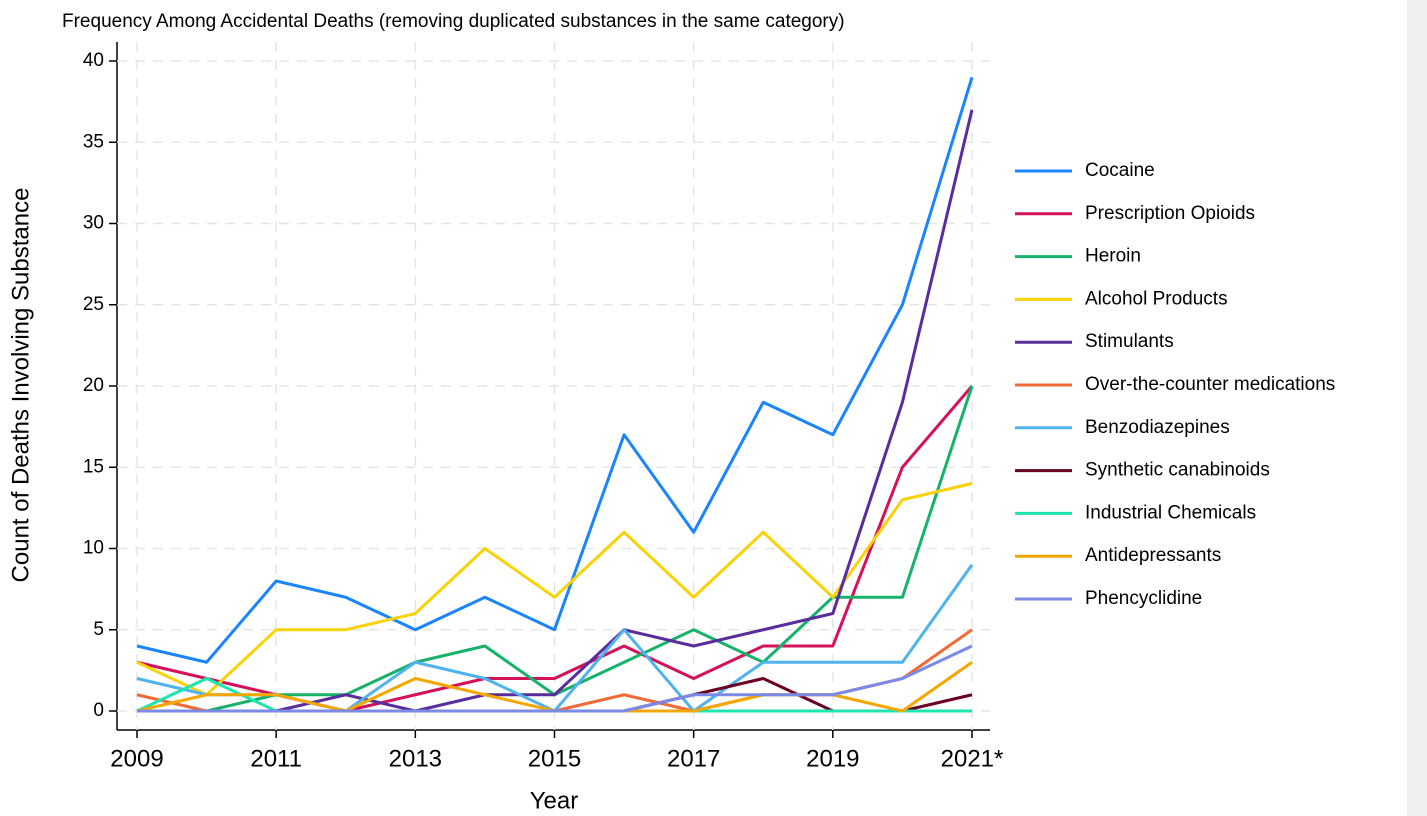 The image size is (1427, 816). I want to click on legend-label: Cocaine, so click(1120, 170).